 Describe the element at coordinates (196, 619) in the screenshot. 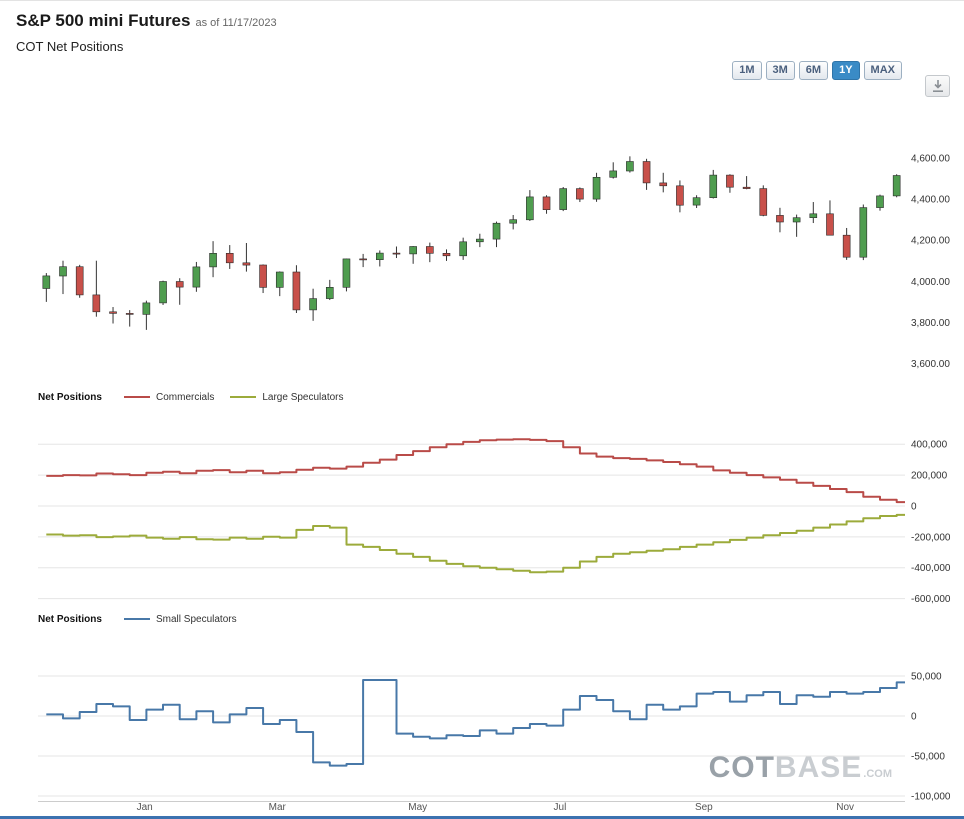

I see `small-speculators-label: Small Speculators` at that location.